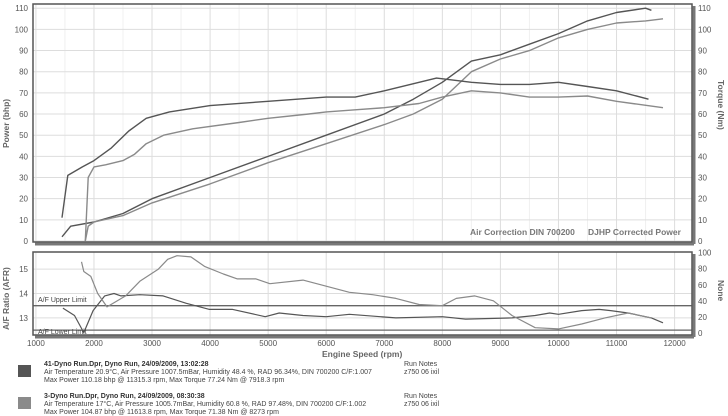  I want to click on afr-lower-limit-label: A/F Lower Limit, so click(62, 332).